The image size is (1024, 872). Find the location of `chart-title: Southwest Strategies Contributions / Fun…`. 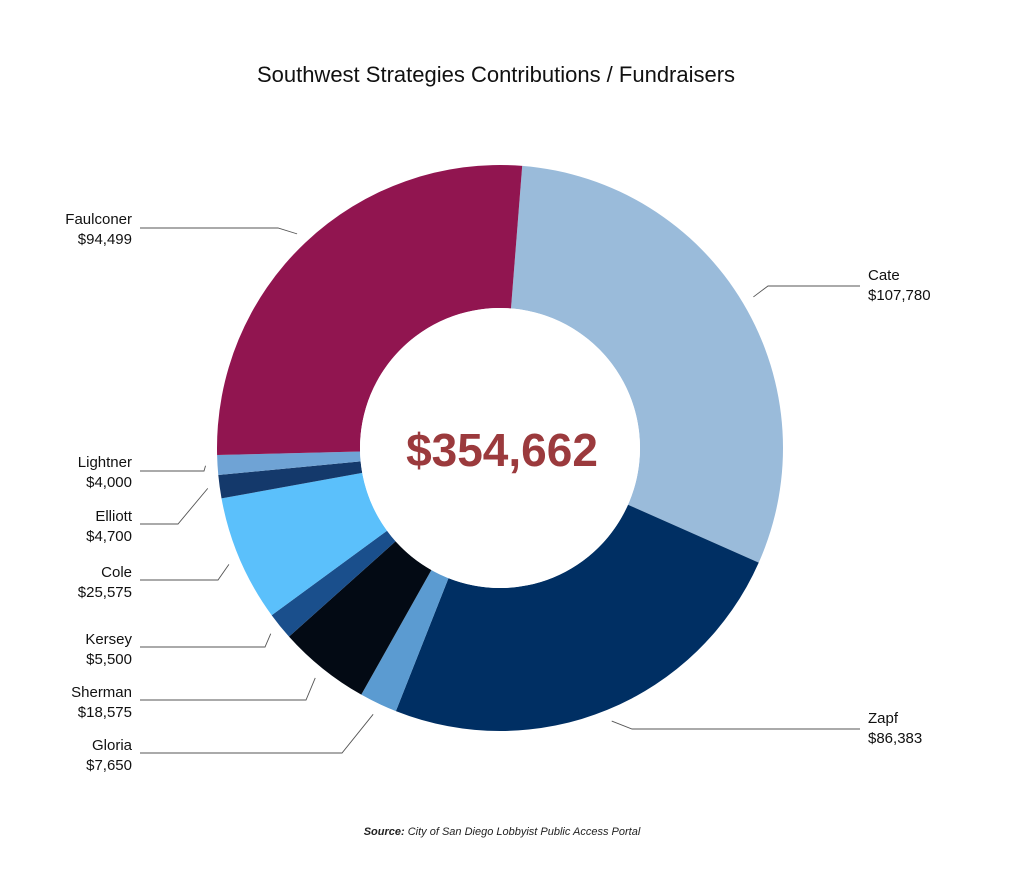

chart-title: Southwest Strategies Contributions / Fun… is located at coordinates (496, 74).